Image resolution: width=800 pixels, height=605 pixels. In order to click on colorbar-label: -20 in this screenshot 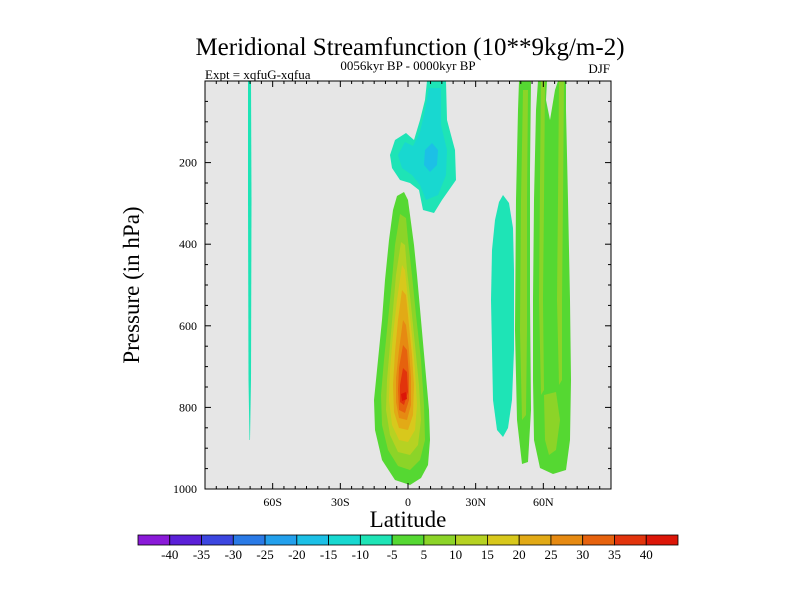, I will do `click(296, 554)`.